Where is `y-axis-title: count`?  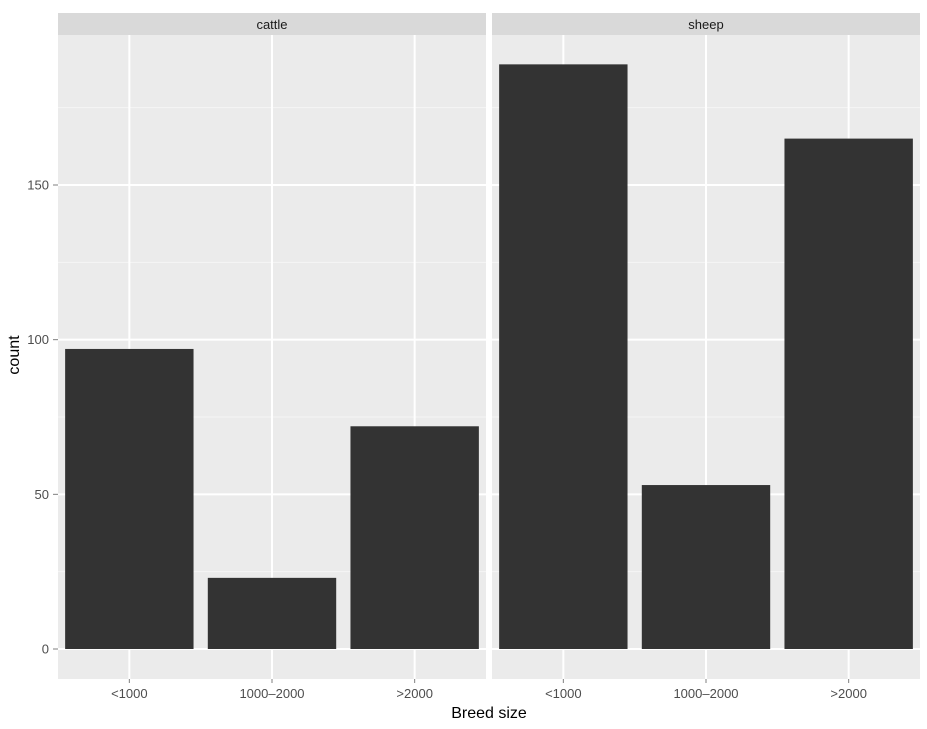
y-axis-title: count is located at coordinates (14, 355).